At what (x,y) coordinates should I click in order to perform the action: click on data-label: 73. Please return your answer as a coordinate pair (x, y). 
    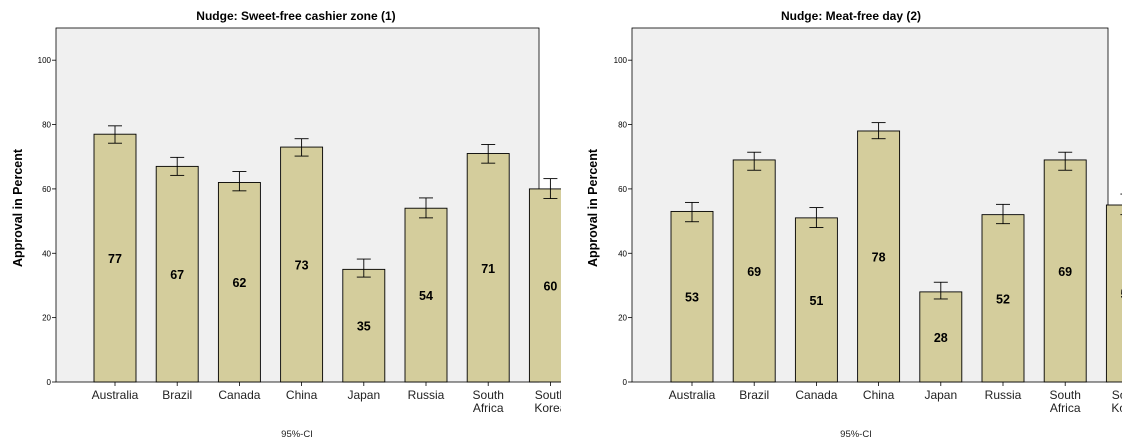
    Looking at the image, I should click on (302, 266).